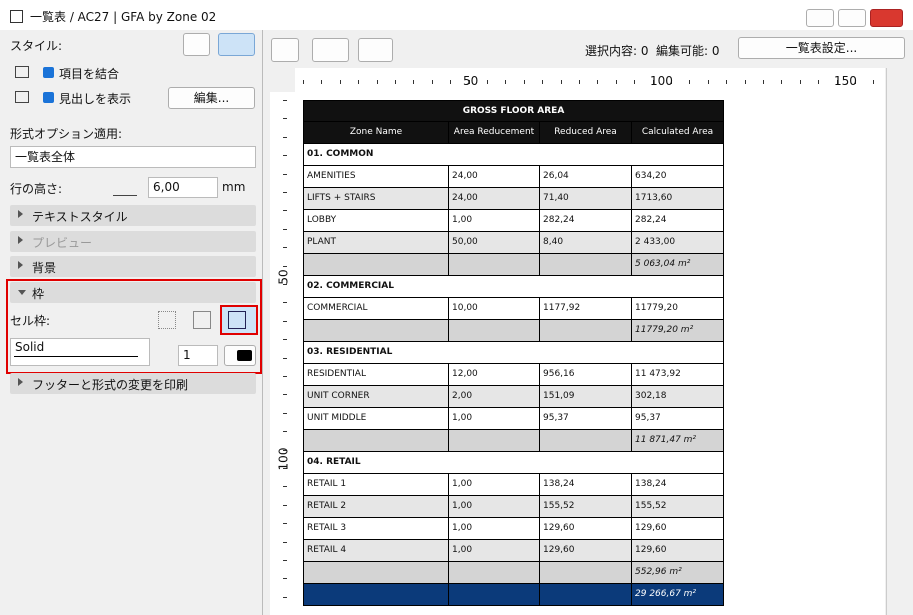  What do you see at coordinates (899, 341) in the screenshot?
I see `scrollbar` at bounding box center [899, 341].